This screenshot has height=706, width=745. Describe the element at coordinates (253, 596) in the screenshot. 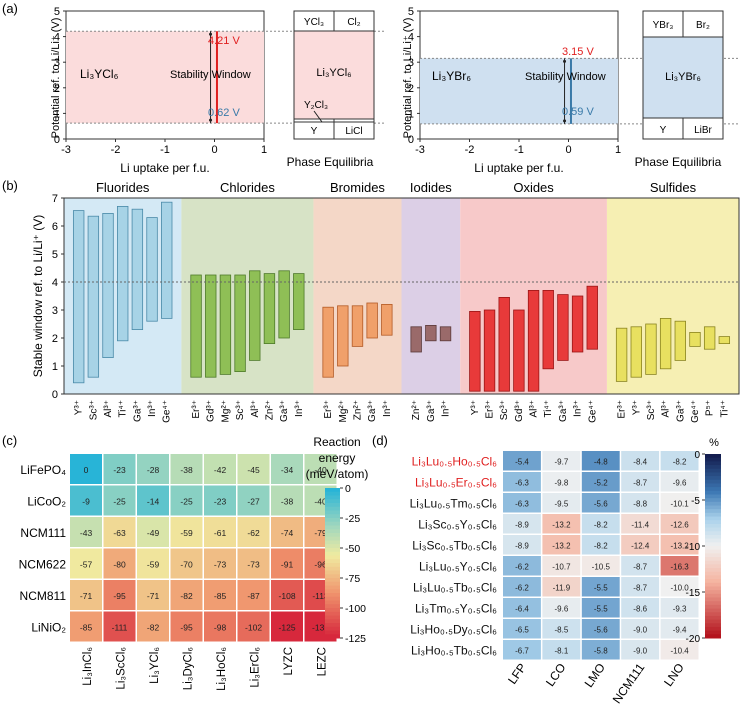

I see `c-cell-value: -87` at that location.